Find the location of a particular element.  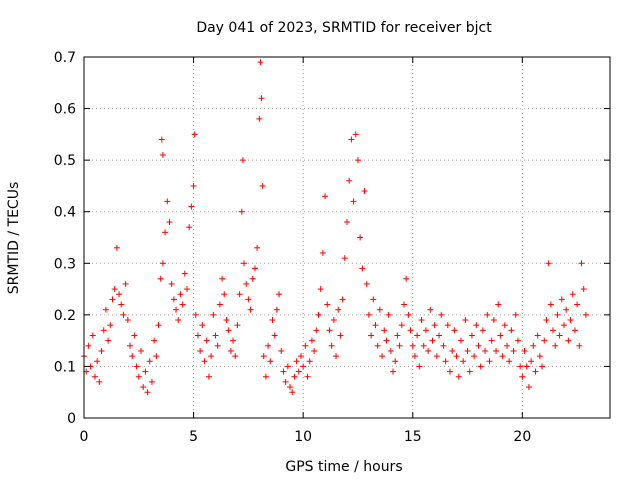

x-tick-label: 5 is located at coordinates (193, 437).